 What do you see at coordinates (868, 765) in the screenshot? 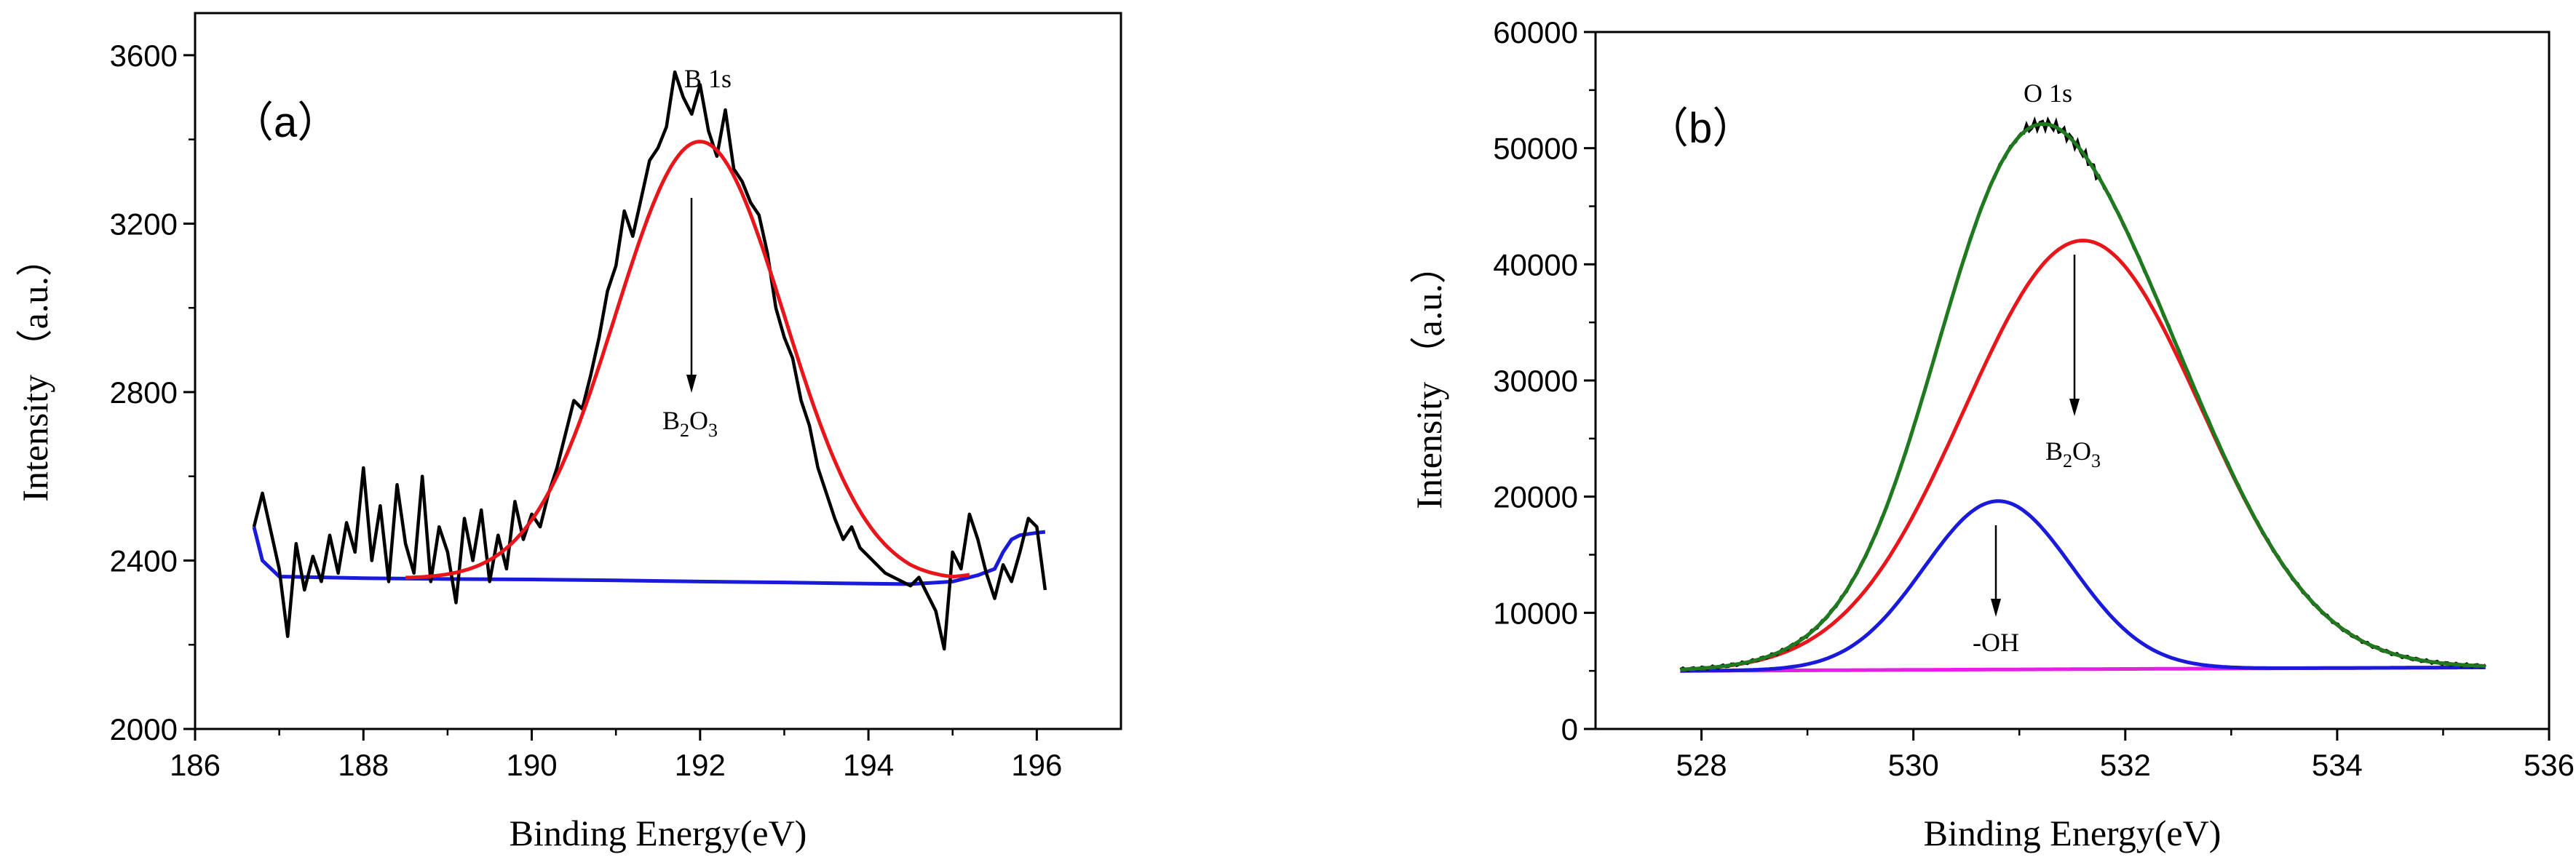
I see `x-tick-label: 194` at bounding box center [868, 765].